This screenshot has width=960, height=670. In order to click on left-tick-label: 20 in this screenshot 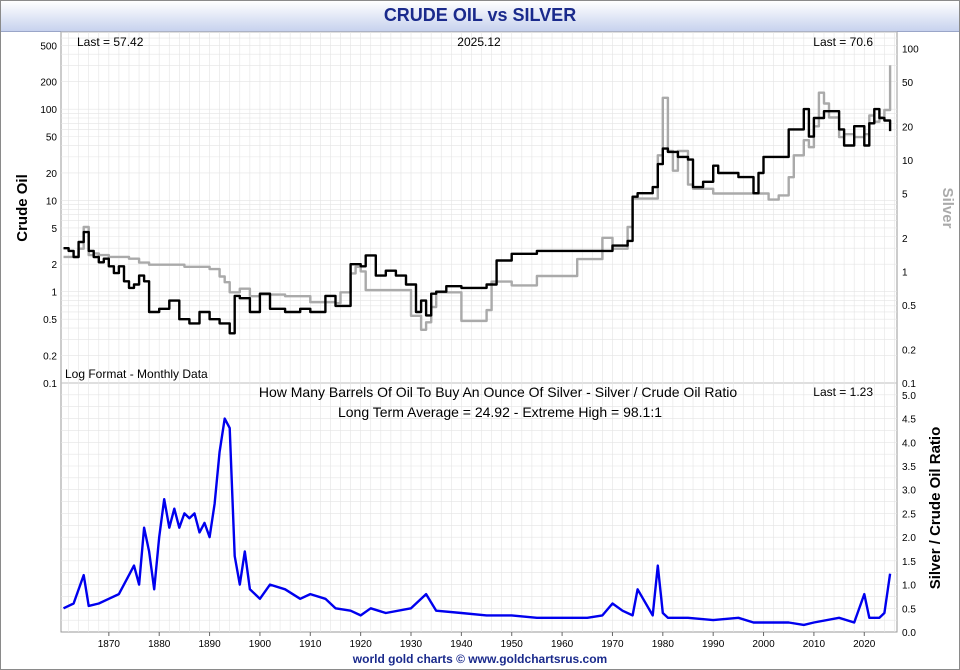, I will do `click(52, 174)`.